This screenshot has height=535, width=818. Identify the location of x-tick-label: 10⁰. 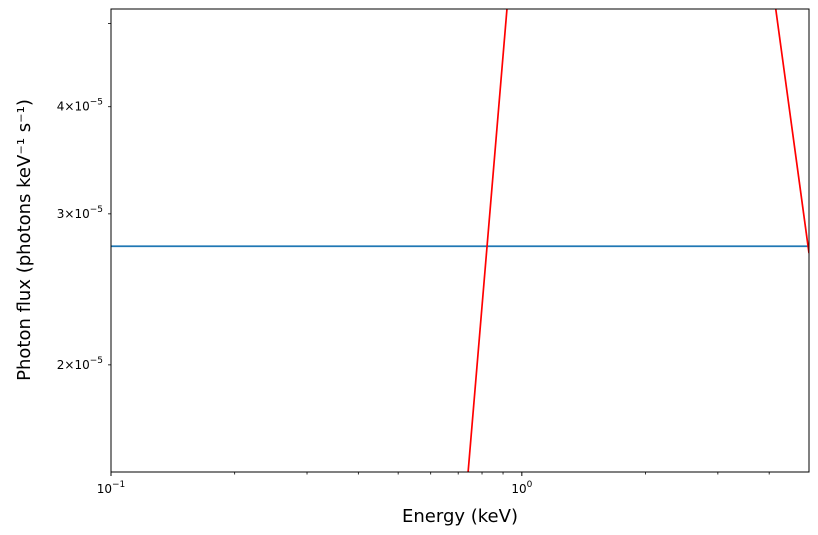
(521, 488).